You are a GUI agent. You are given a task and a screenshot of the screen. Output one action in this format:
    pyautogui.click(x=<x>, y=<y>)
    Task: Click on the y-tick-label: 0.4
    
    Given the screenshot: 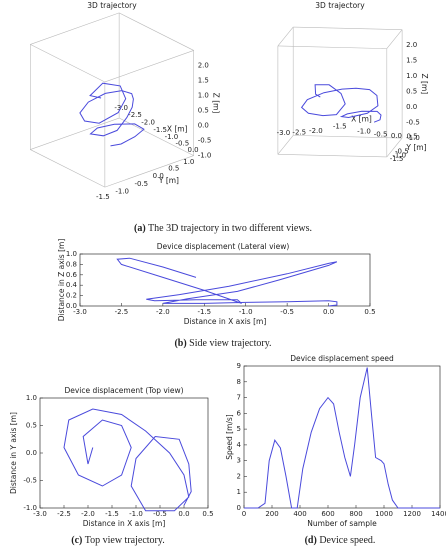 What is the action you would take?
    pyautogui.click(x=72, y=285)
    